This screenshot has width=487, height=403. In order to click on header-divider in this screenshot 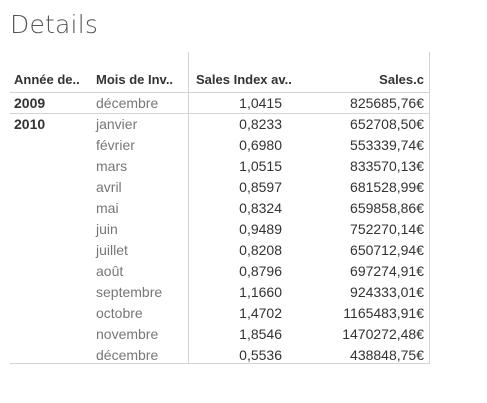, I will do `click(220, 92)`.